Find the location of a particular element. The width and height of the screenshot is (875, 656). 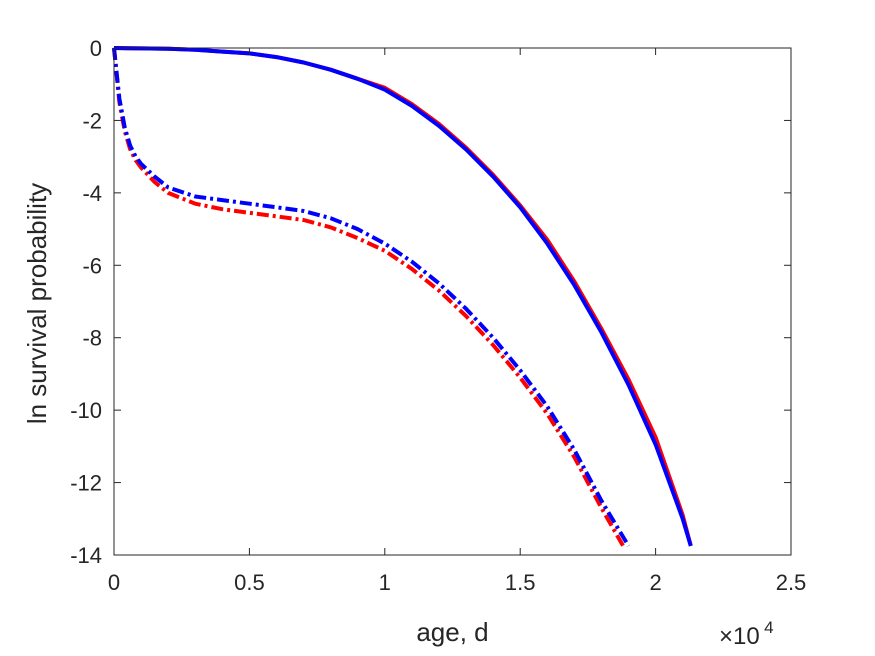

x-exponent-base: ×10 is located at coordinates (739, 636).